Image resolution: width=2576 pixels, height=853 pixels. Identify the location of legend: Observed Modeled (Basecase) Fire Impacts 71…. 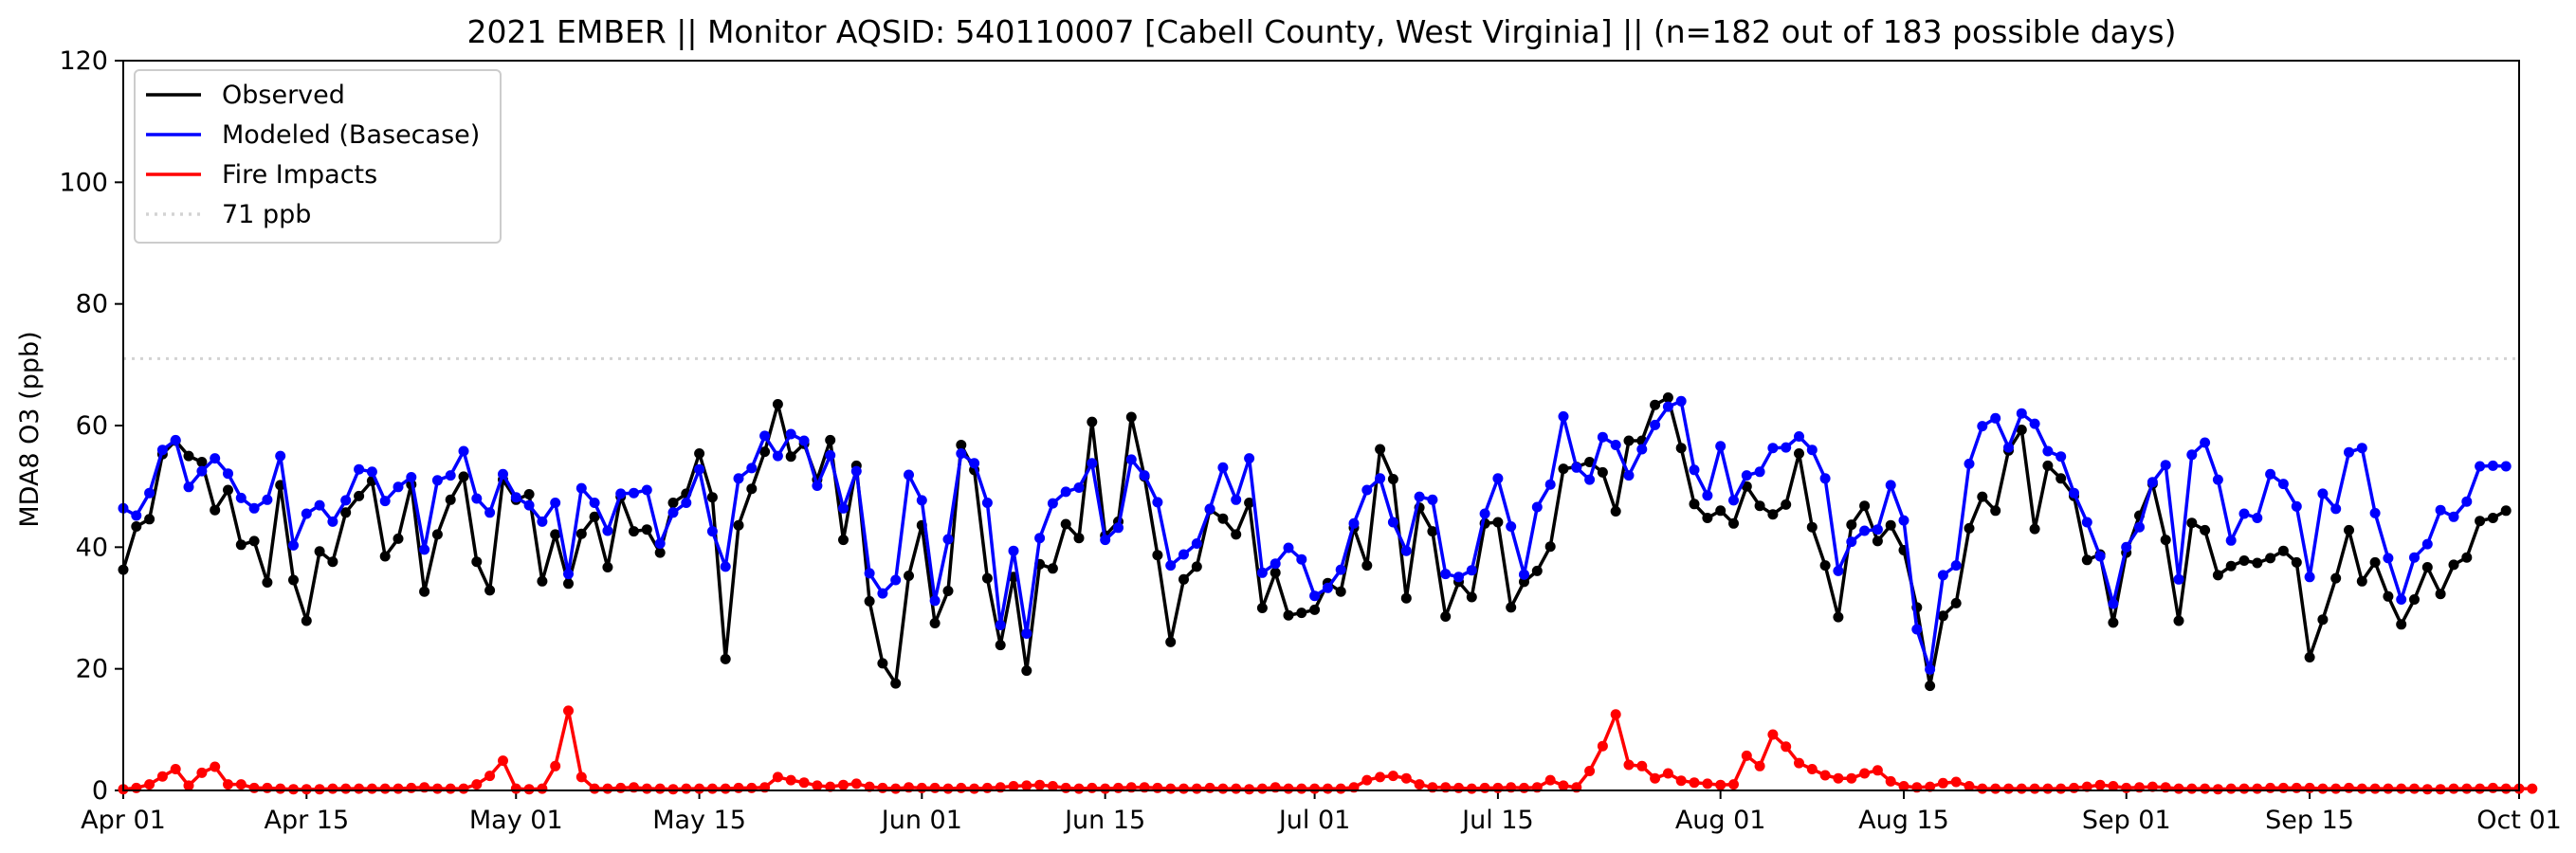
(318, 156).